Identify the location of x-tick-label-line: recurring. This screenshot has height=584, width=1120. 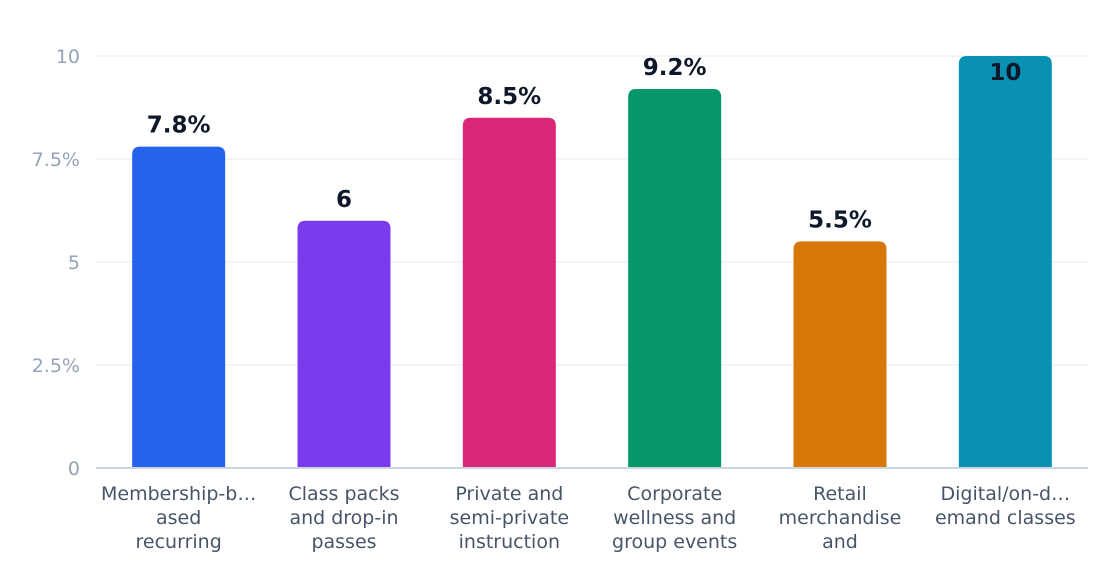
(179, 542).